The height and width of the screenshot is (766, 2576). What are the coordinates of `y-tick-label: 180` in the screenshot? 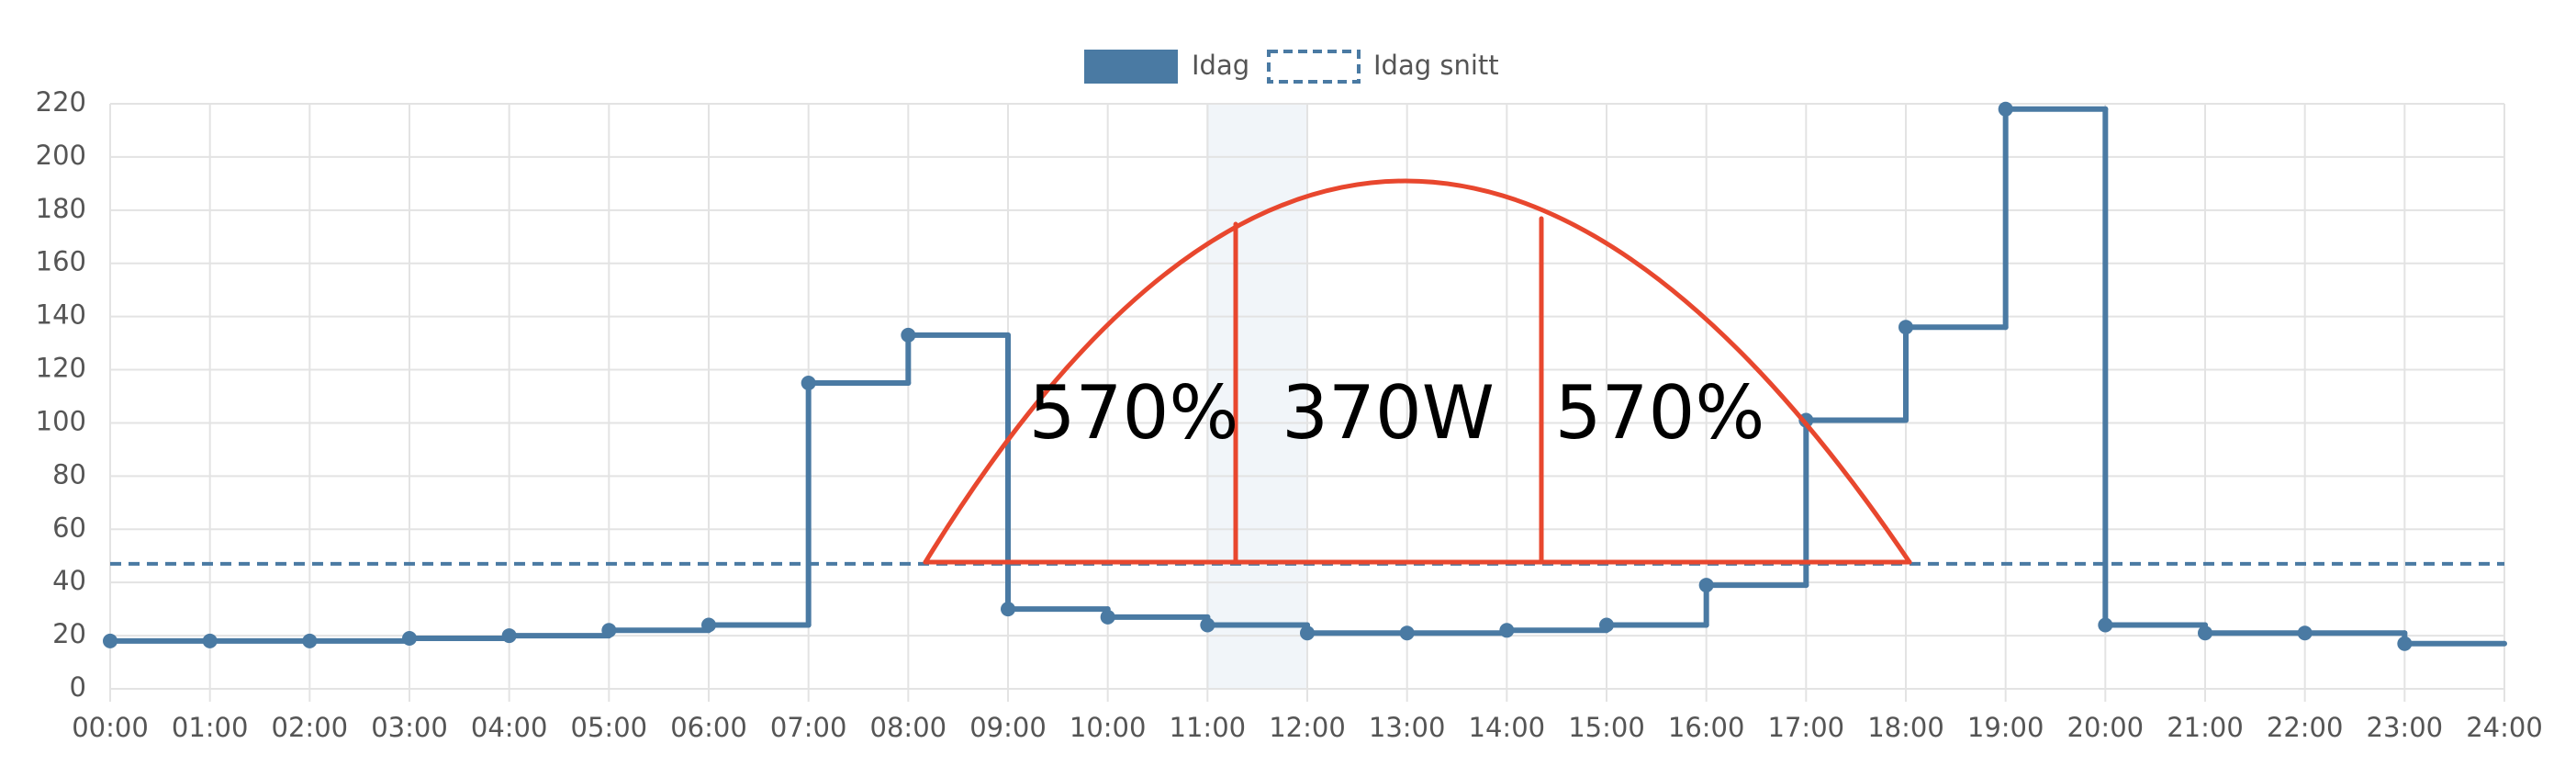 It's located at (61, 208).